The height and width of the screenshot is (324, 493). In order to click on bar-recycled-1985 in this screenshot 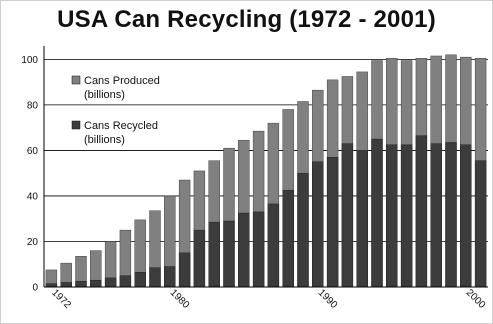, I will do `click(244, 250)`.